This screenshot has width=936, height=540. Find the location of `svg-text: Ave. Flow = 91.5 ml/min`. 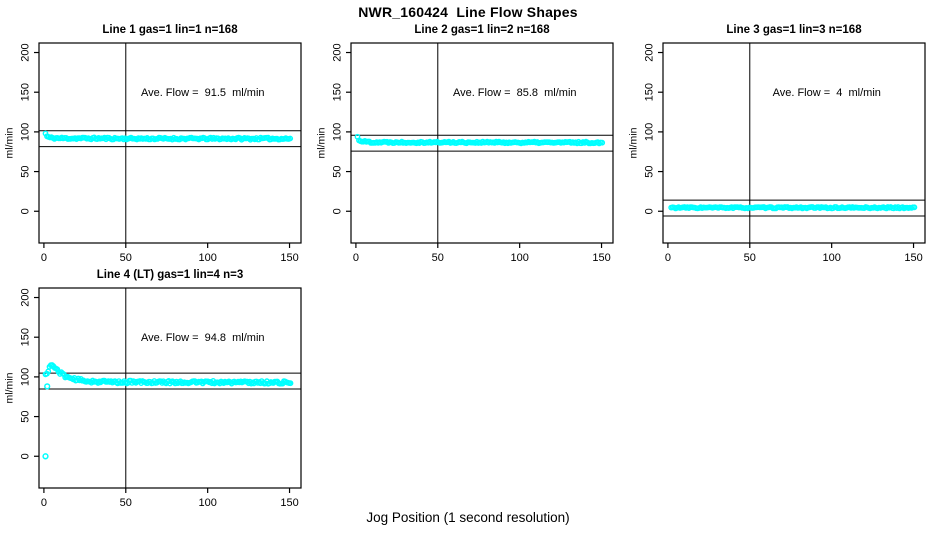

svg-text: Ave. Flow = 91.5 ml/min is located at coordinates (203, 93).